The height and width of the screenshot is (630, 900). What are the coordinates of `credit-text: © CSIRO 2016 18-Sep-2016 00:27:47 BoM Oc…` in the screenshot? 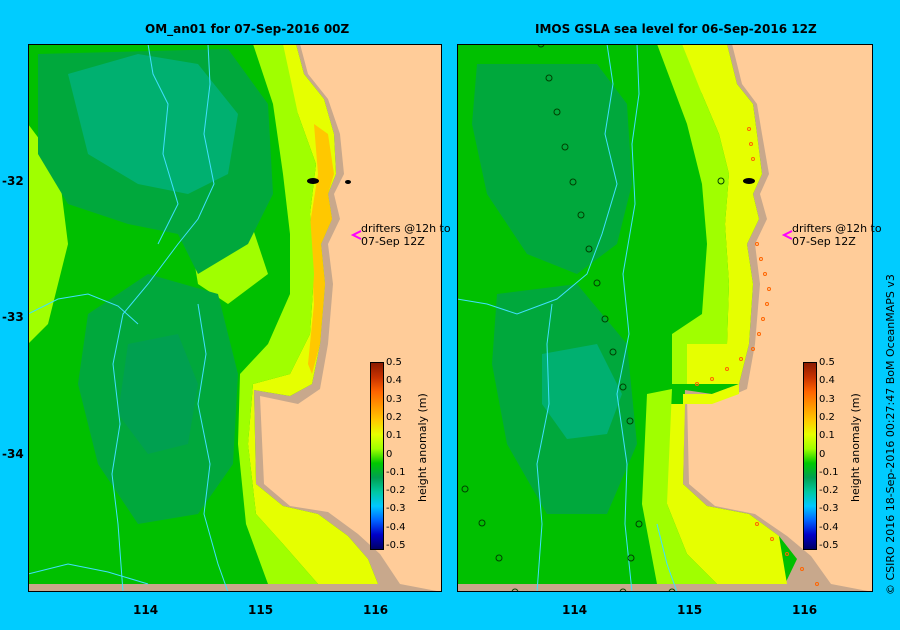 It's located at (890, 434).